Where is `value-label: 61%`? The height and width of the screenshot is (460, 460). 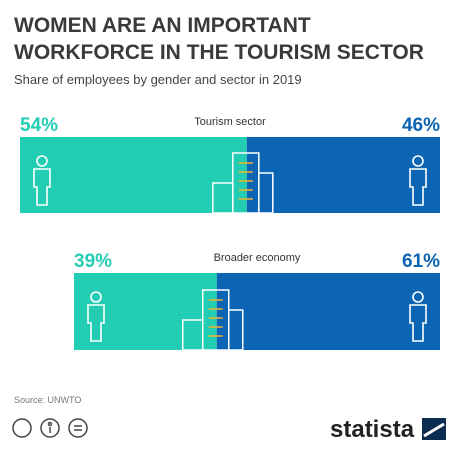 value-label: 61% is located at coordinates (421, 261).